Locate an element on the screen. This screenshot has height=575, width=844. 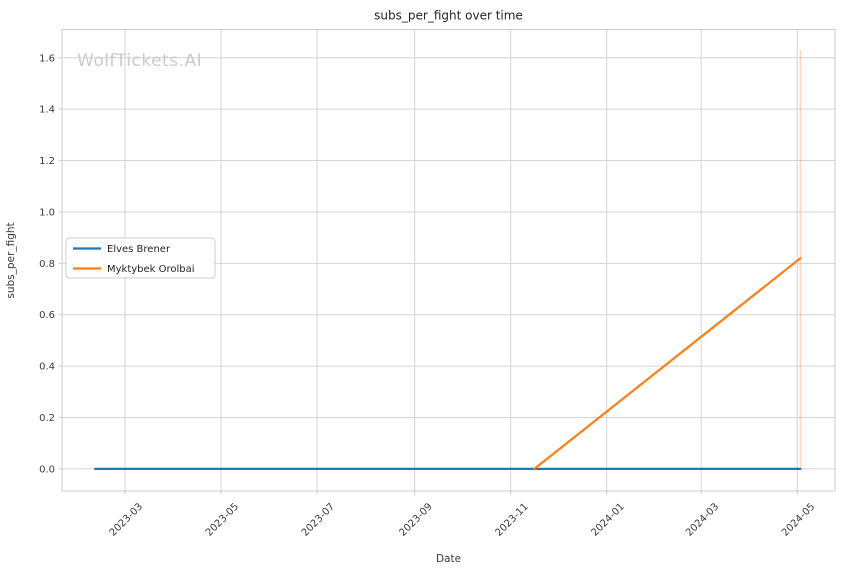
y-tick-label: 1.0 is located at coordinates (47, 212).